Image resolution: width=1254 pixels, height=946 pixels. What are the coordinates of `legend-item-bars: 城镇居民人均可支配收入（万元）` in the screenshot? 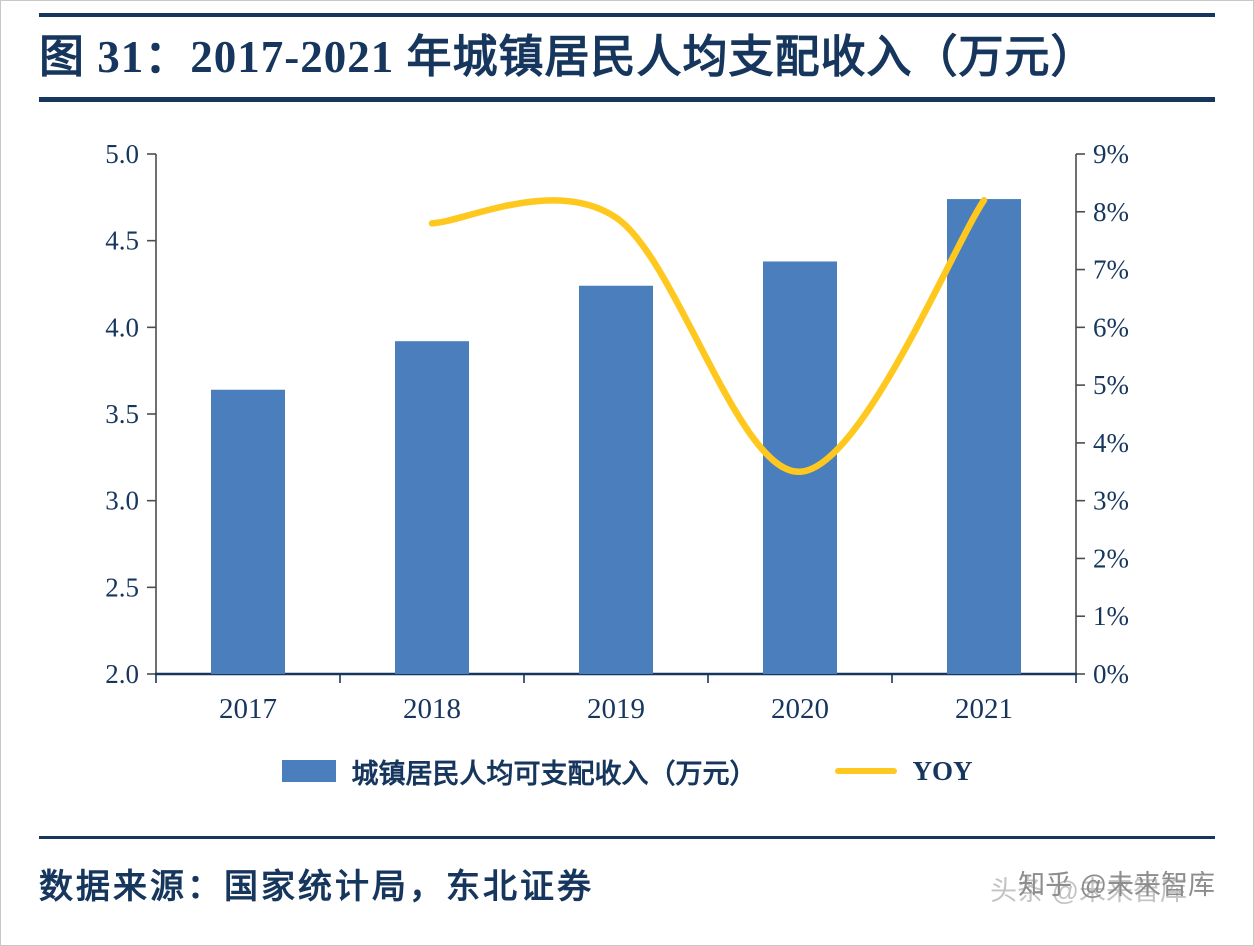 It's located at (519, 771).